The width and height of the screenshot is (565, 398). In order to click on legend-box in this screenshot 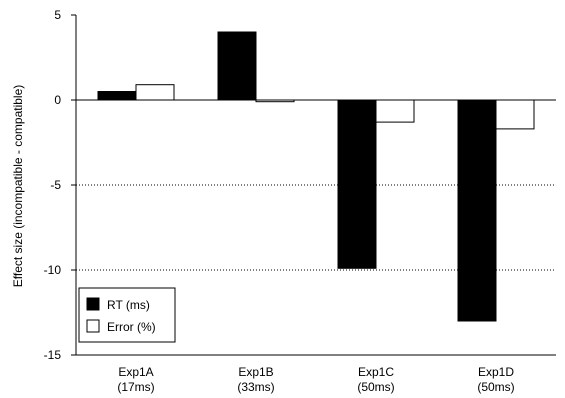, I will do `click(127, 315)`.